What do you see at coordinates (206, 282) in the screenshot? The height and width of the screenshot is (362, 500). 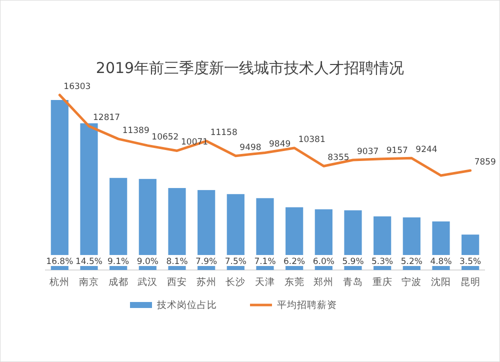 I see `x-tick-label: 苏州` at bounding box center [206, 282].